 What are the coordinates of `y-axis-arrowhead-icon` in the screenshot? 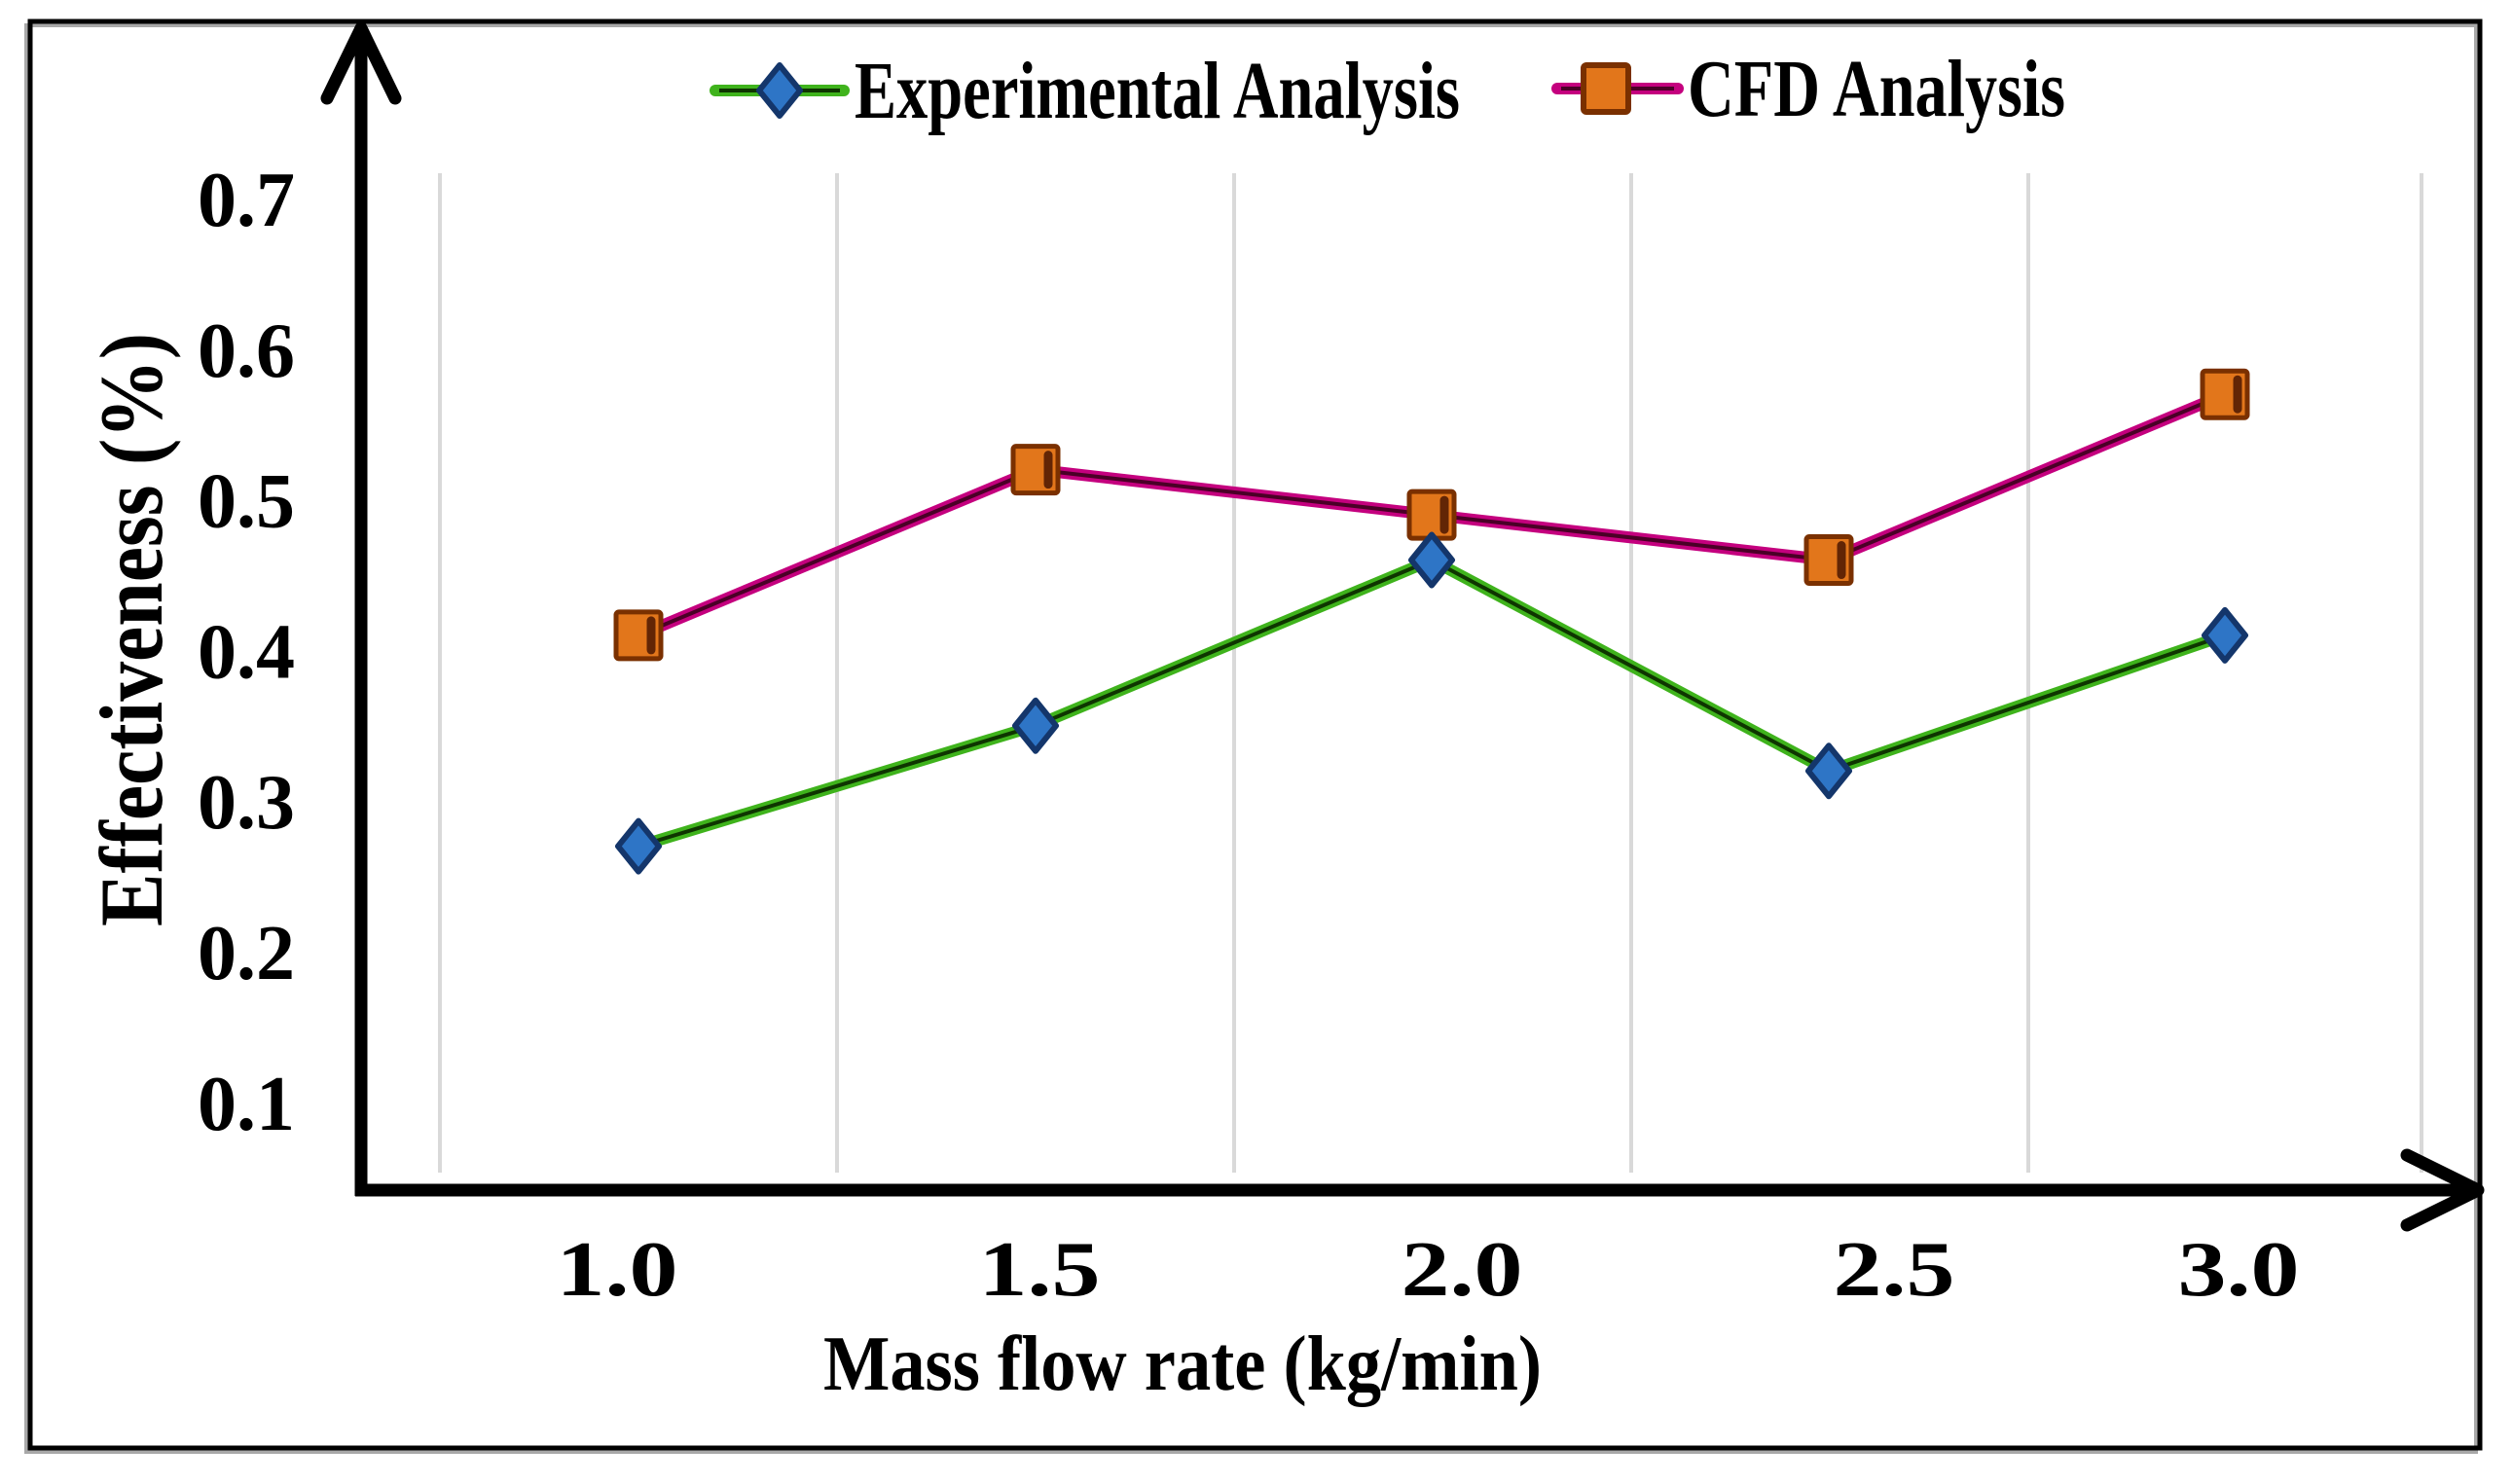 It's located at (361, 63).